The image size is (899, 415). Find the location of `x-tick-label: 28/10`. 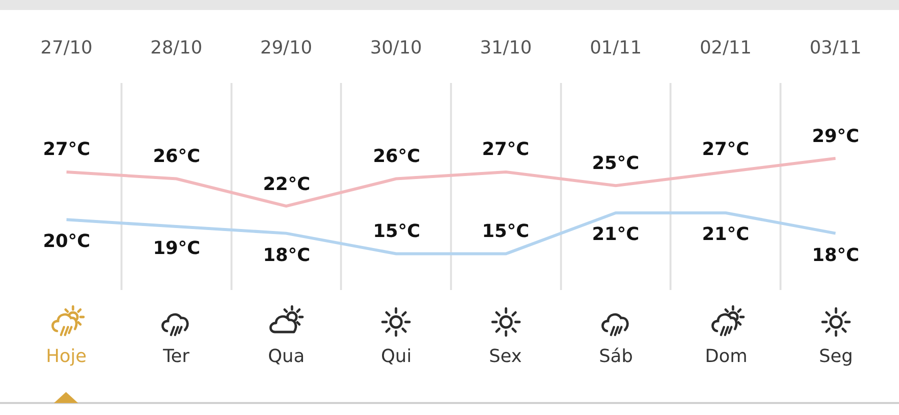

x-tick-label: 28/10 is located at coordinates (176, 47).